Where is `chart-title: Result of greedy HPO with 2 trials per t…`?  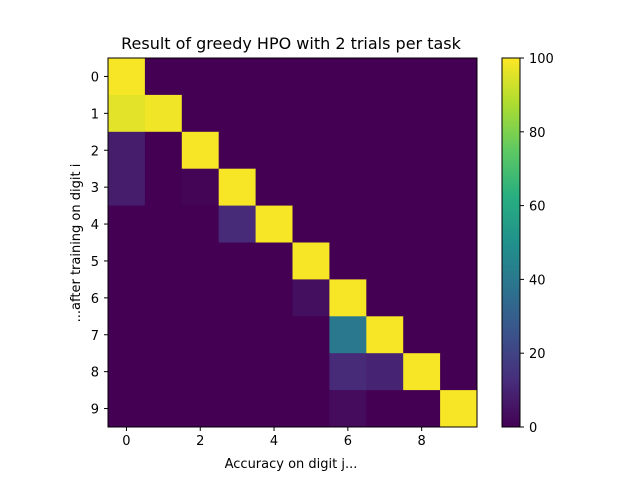
chart-title: Result of greedy HPO with 2 trials per t… is located at coordinates (291, 43).